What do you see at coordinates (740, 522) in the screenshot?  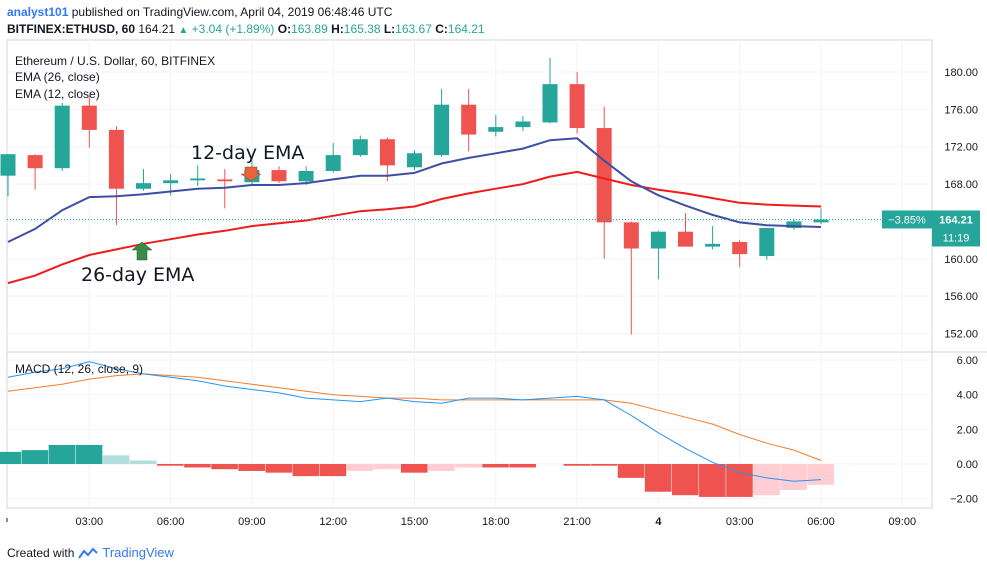 I see `time-tick-label: 03:00` at bounding box center [740, 522].